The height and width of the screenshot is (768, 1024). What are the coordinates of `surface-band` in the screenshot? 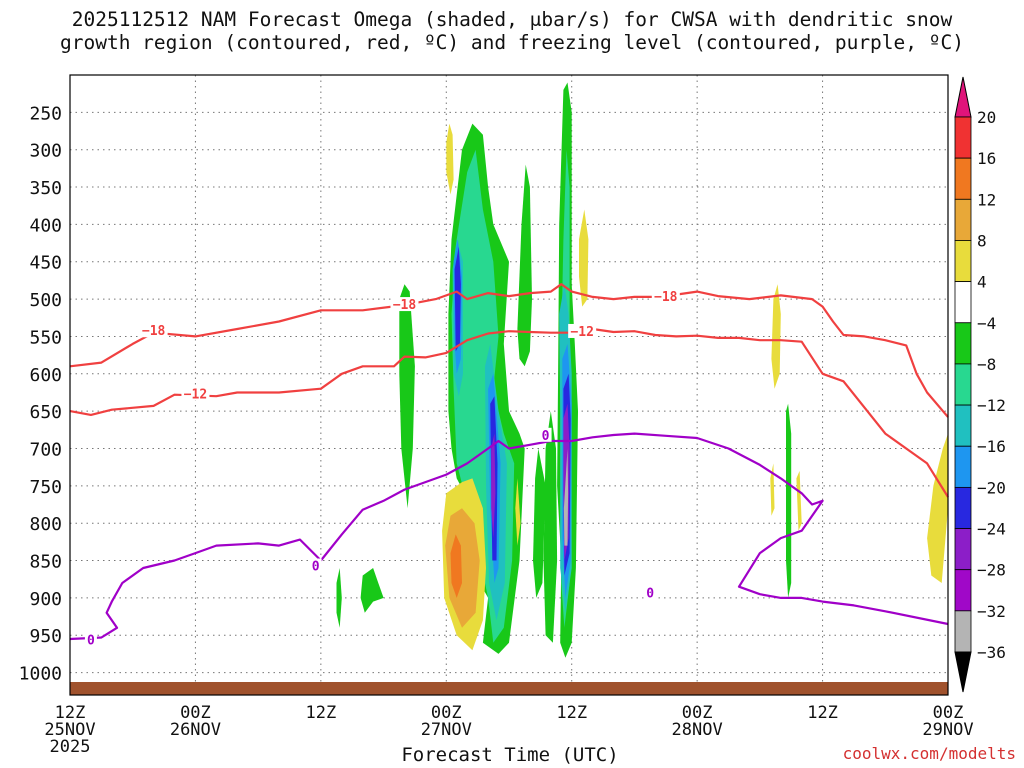 It's located at (509, 688).